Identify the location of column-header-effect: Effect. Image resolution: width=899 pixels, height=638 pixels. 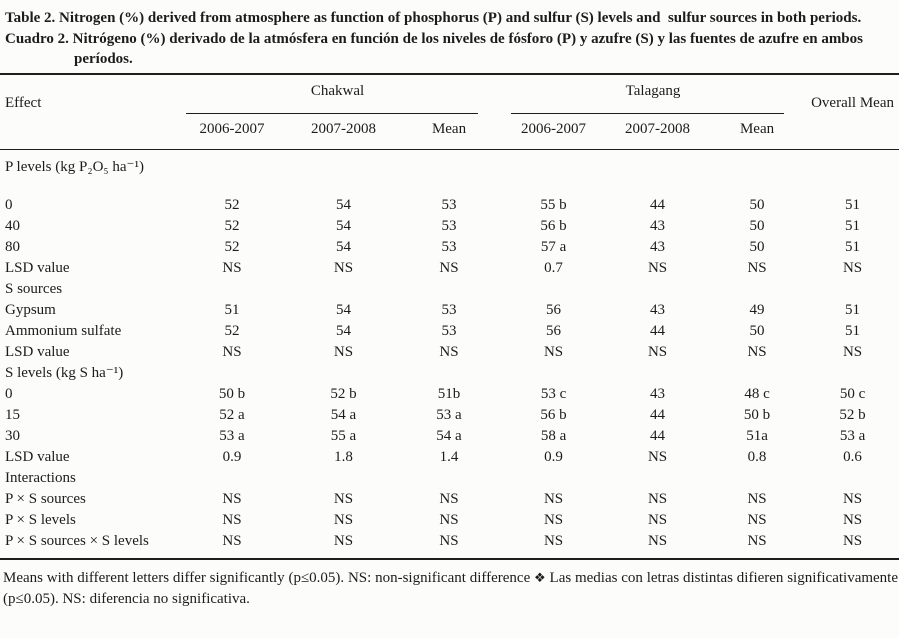
(87, 111).